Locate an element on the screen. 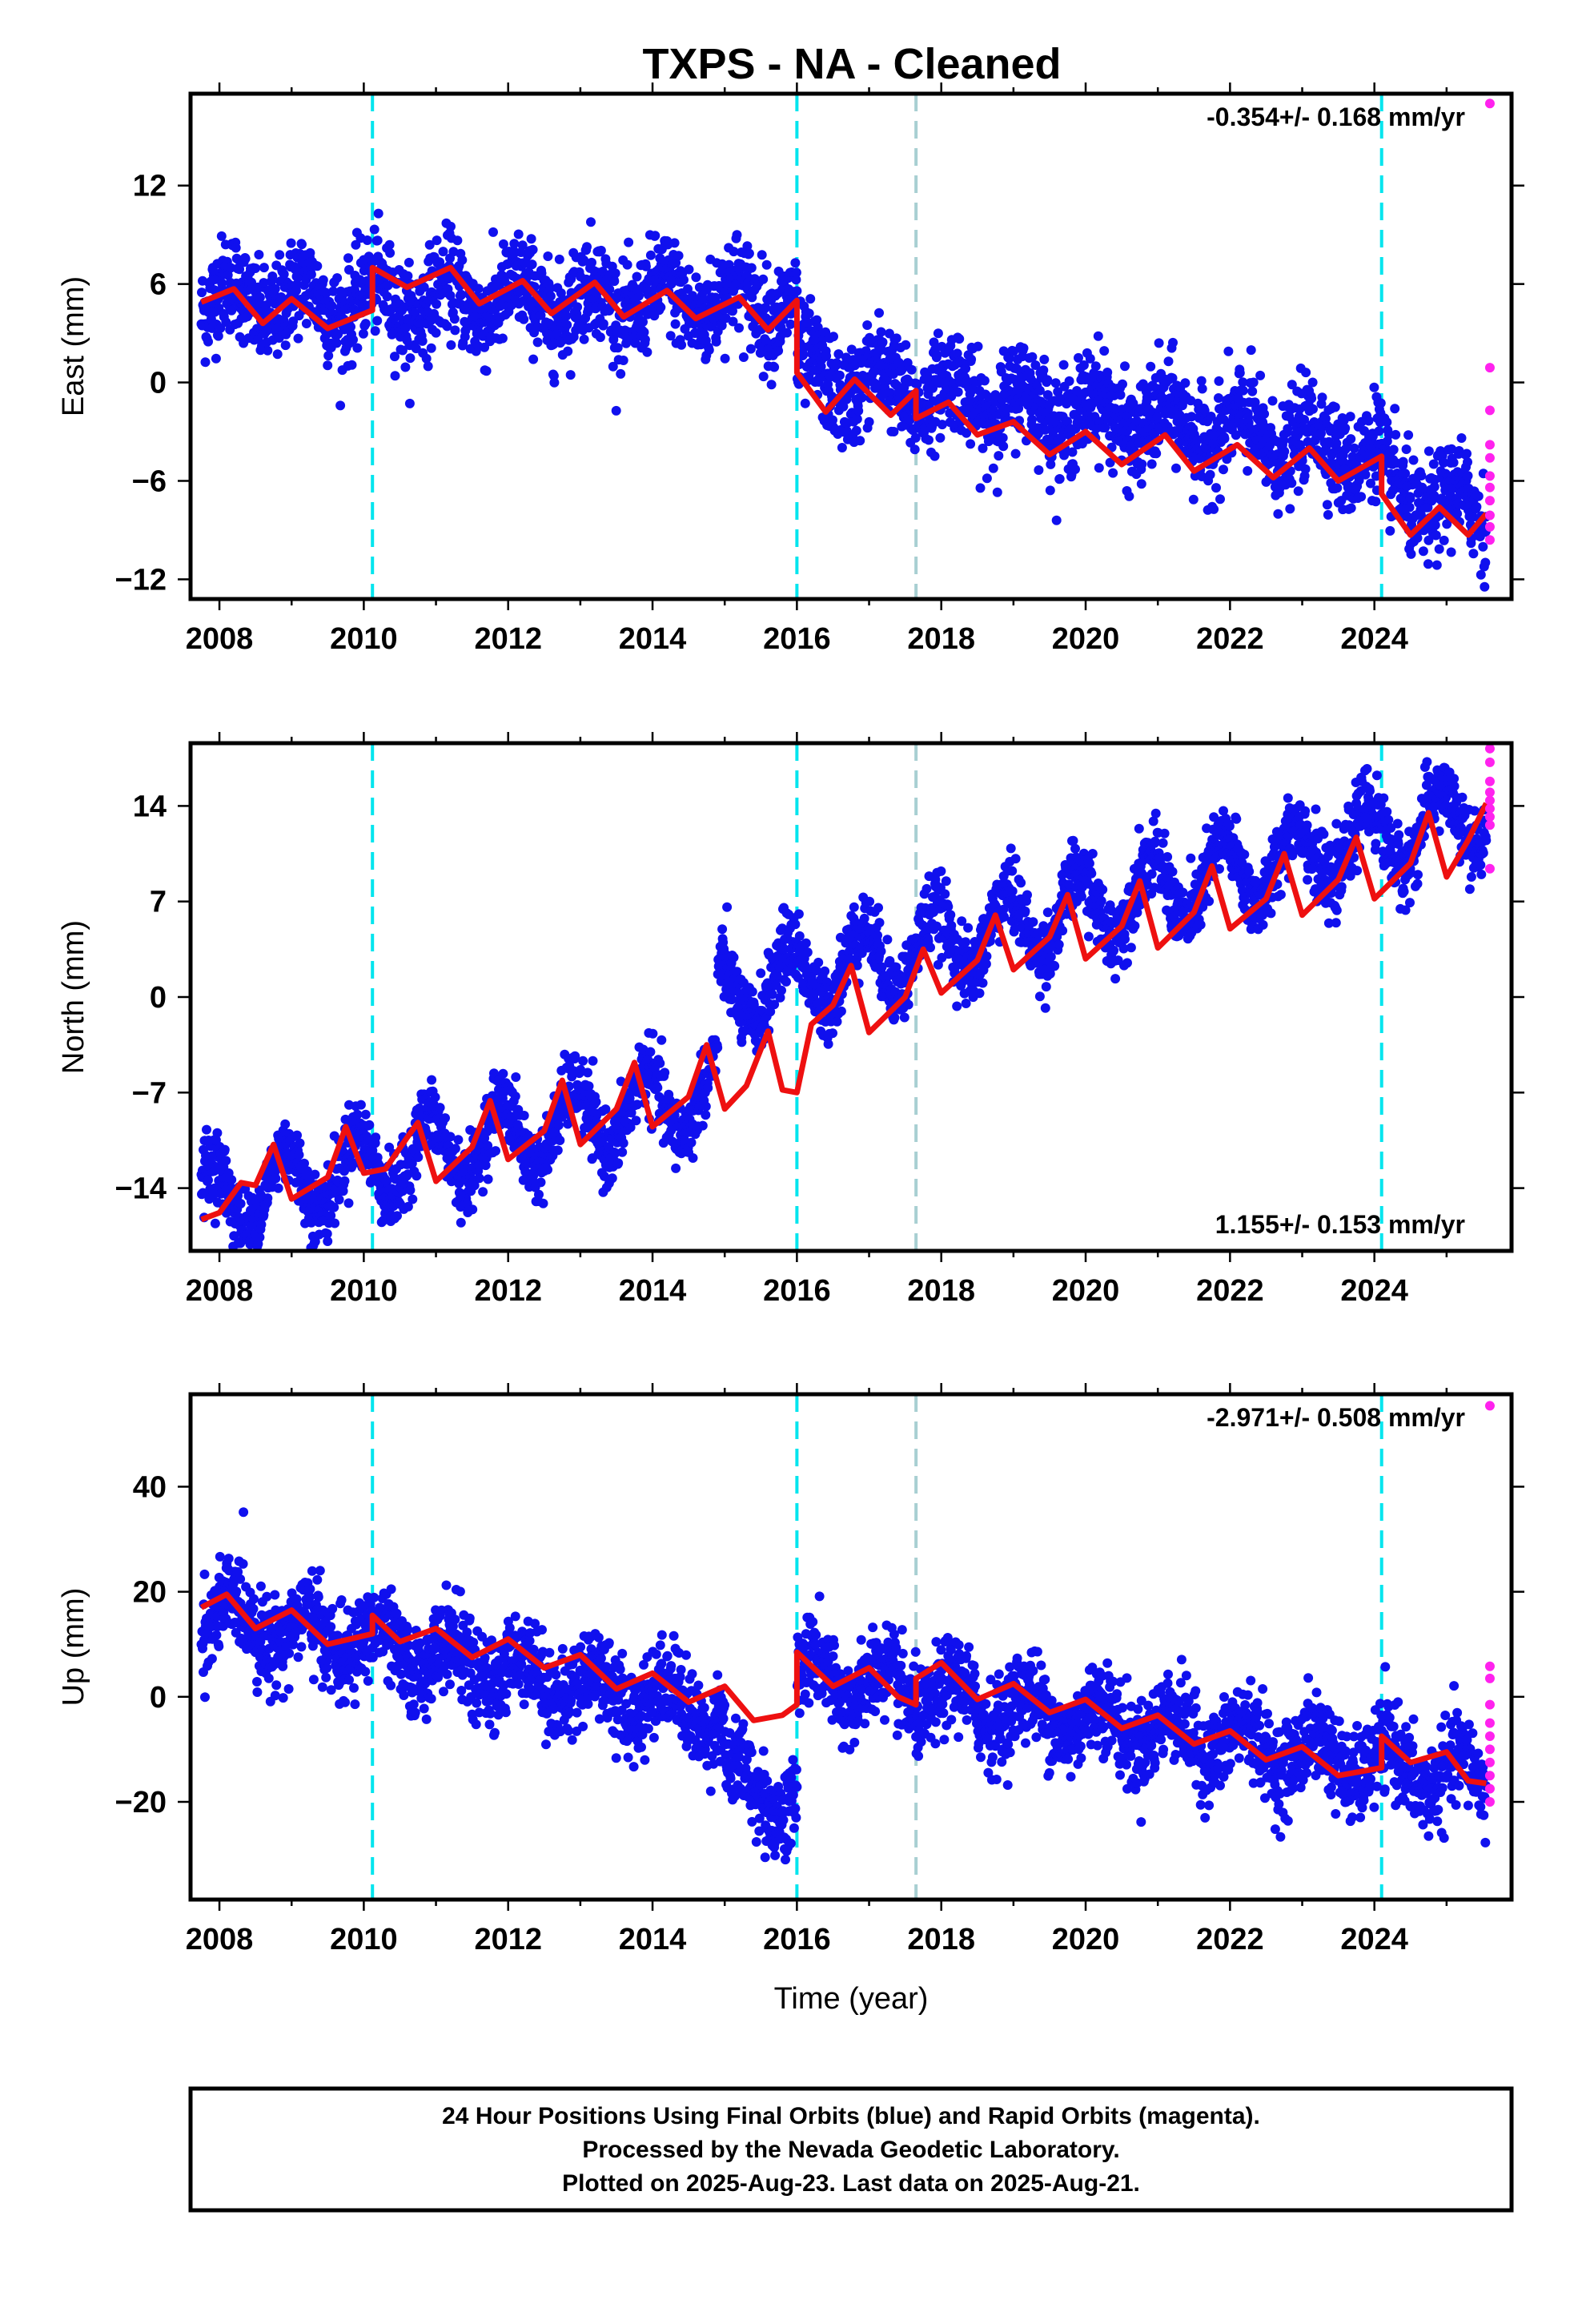 This screenshot has width=1582, height=2324. x-tick-label: 2020 is located at coordinates (1086, 639).